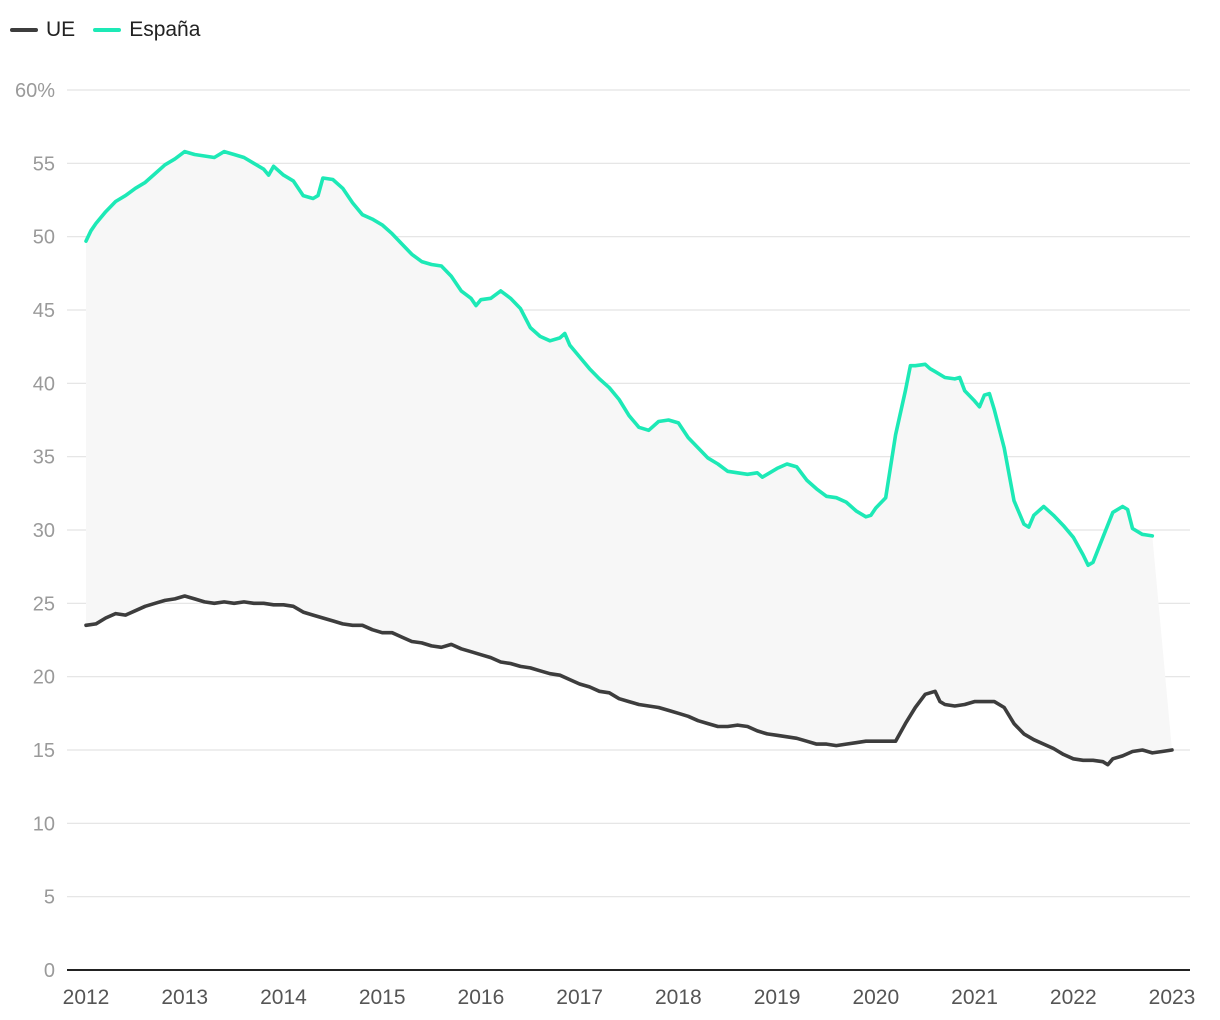 This screenshot has height=1020, width=1220. Describe the element at coordinates (49, 898) in the screenshot. I see `y-tick-label-5: 5` at that location.